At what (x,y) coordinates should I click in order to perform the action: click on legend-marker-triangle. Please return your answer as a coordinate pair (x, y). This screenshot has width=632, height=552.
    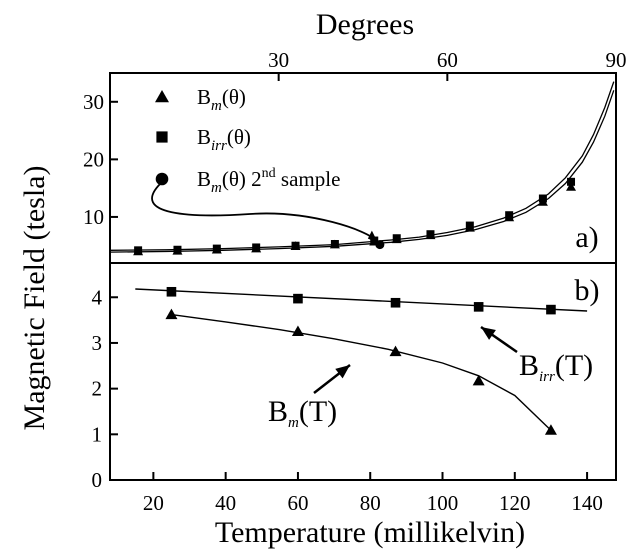
    Looking at the image, I should click on (162, 96).